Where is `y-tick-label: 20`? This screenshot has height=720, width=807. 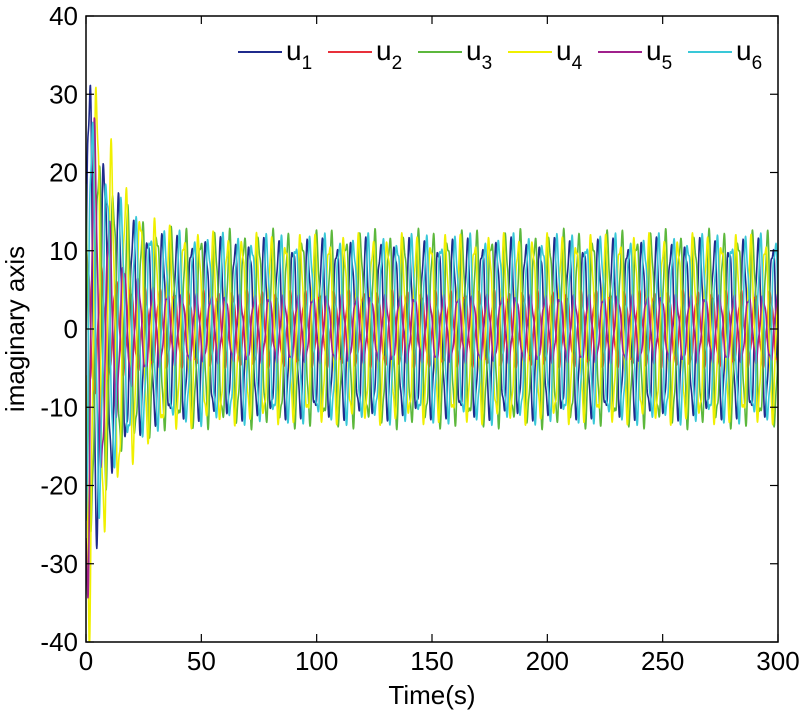
y-tick-label: 20 is located at coordinates (63, 173).